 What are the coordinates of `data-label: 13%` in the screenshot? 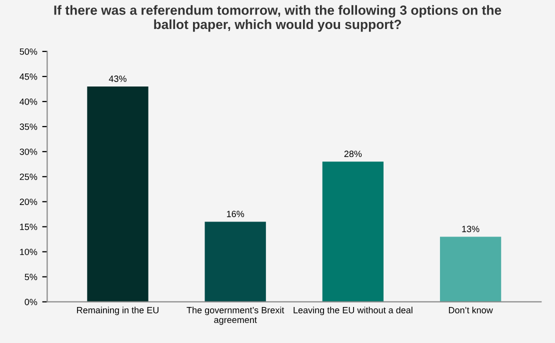 It's located at (471, 229).